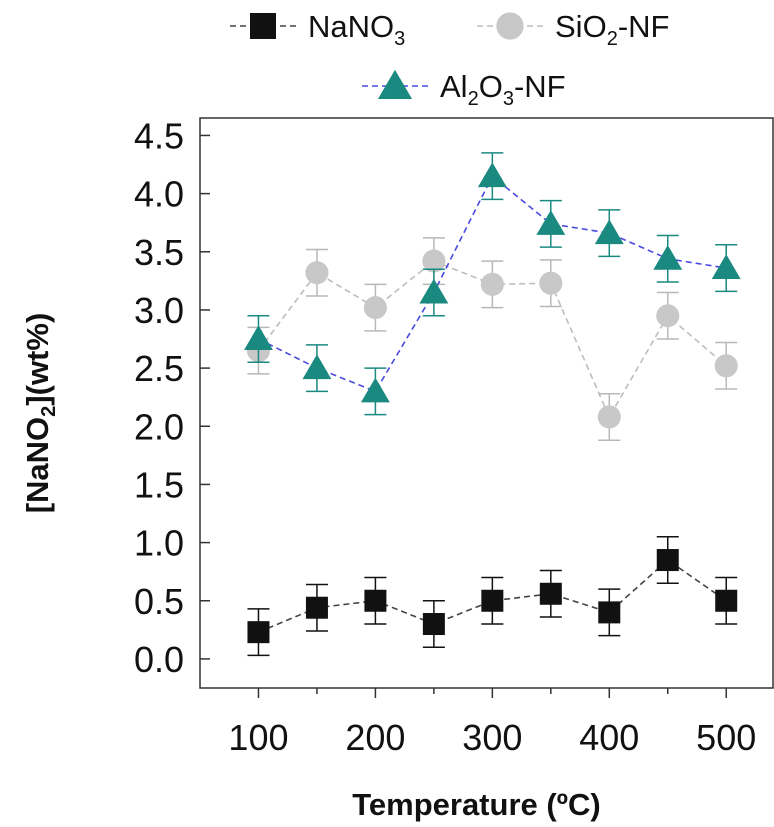  What do you see at coordinates (159, 543) in the screenshot?
I see `y-tick-label: 1.0` at bounding box center [159, 543].